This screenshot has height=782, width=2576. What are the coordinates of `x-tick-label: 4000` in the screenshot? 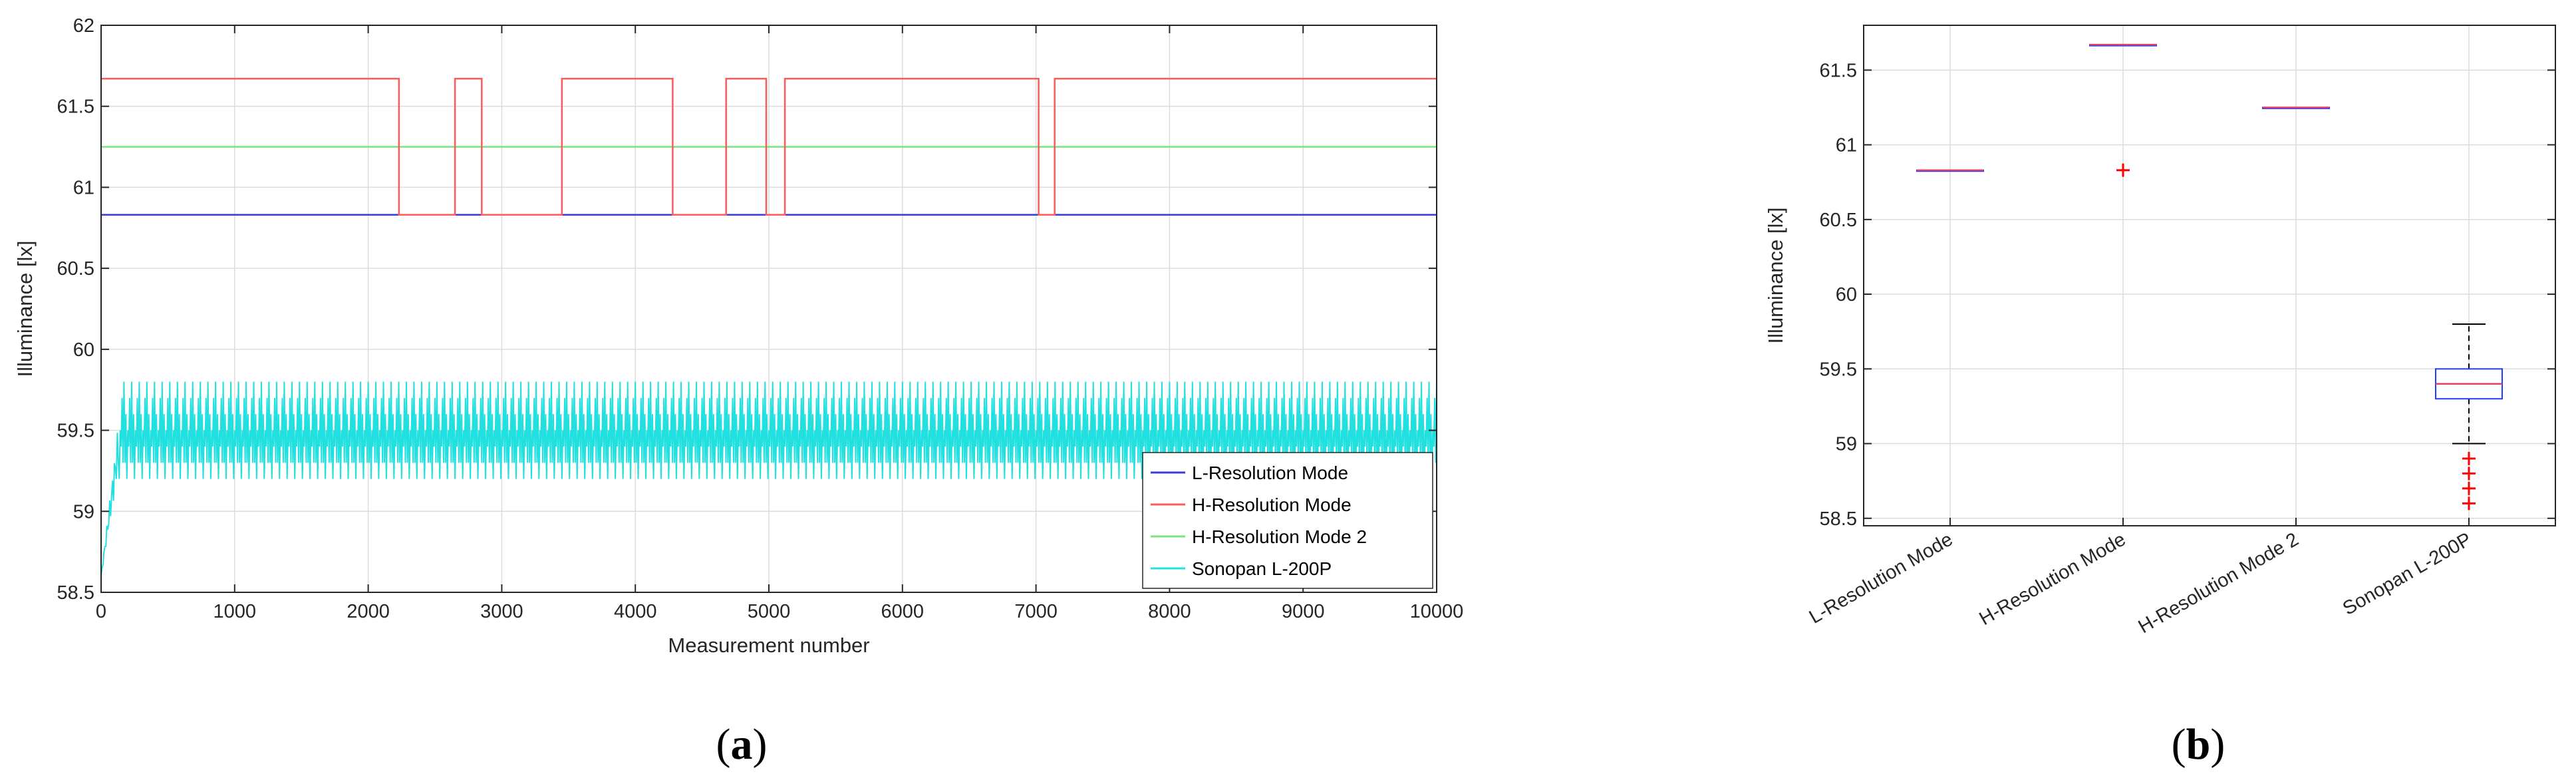 It's located at (635, 611).